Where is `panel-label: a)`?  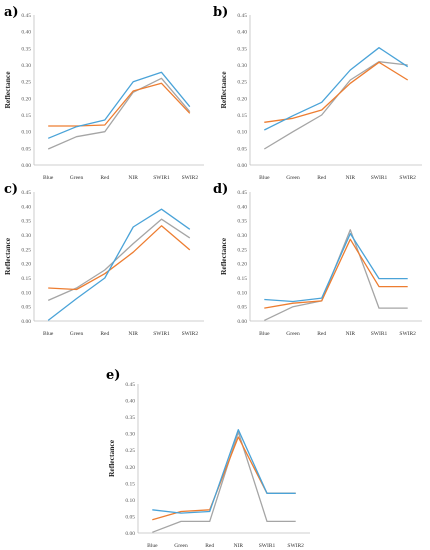
panel-label: a) is located at coordinates (11, 12).